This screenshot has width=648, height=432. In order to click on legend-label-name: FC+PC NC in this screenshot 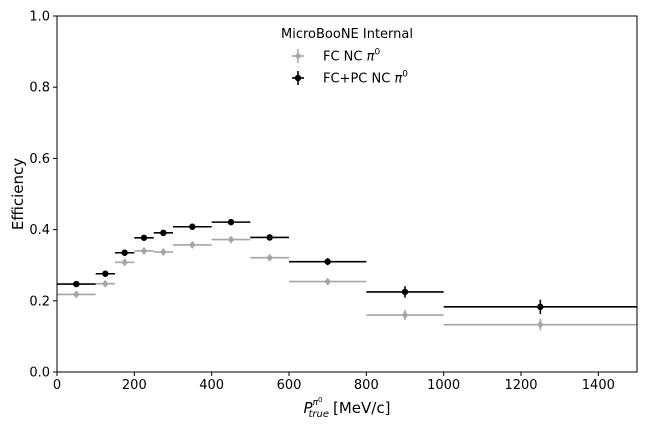, I will do `click(358, 79)`.